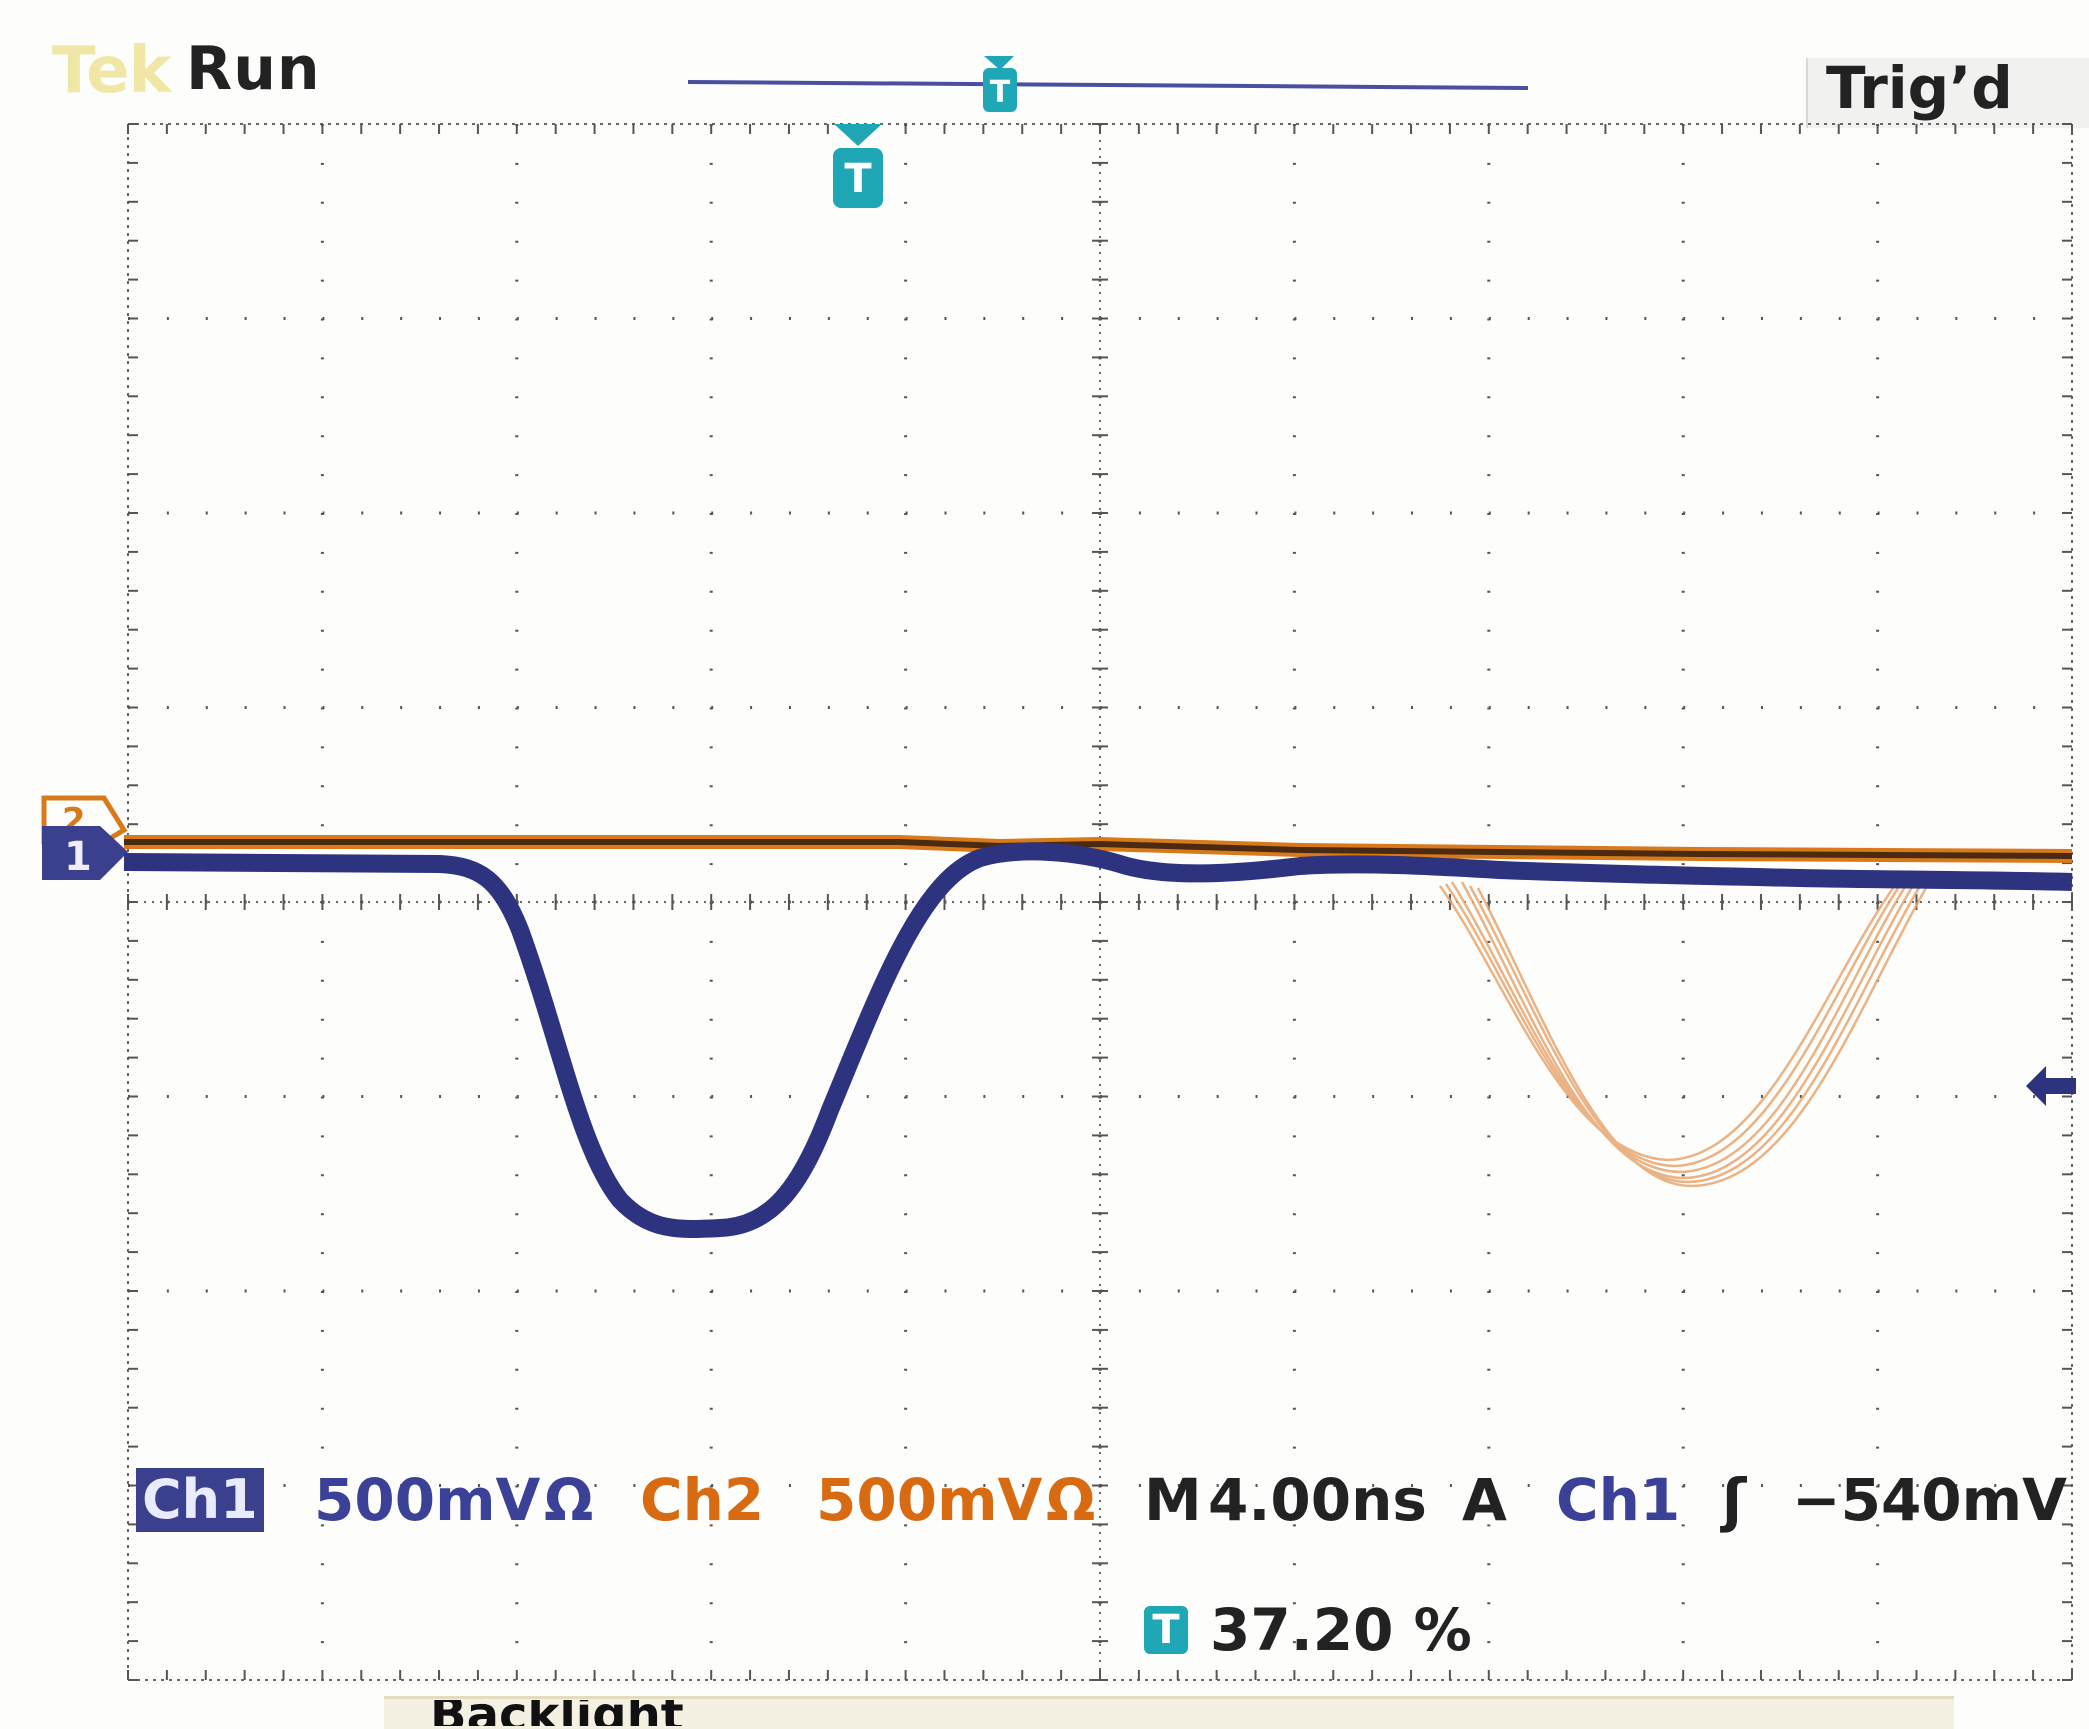 The image size is (2089, 1729). Describe the element at coordinates (1071, 1500) in the screenshot. I see `ch2-termination-icon: Ω` at that location.